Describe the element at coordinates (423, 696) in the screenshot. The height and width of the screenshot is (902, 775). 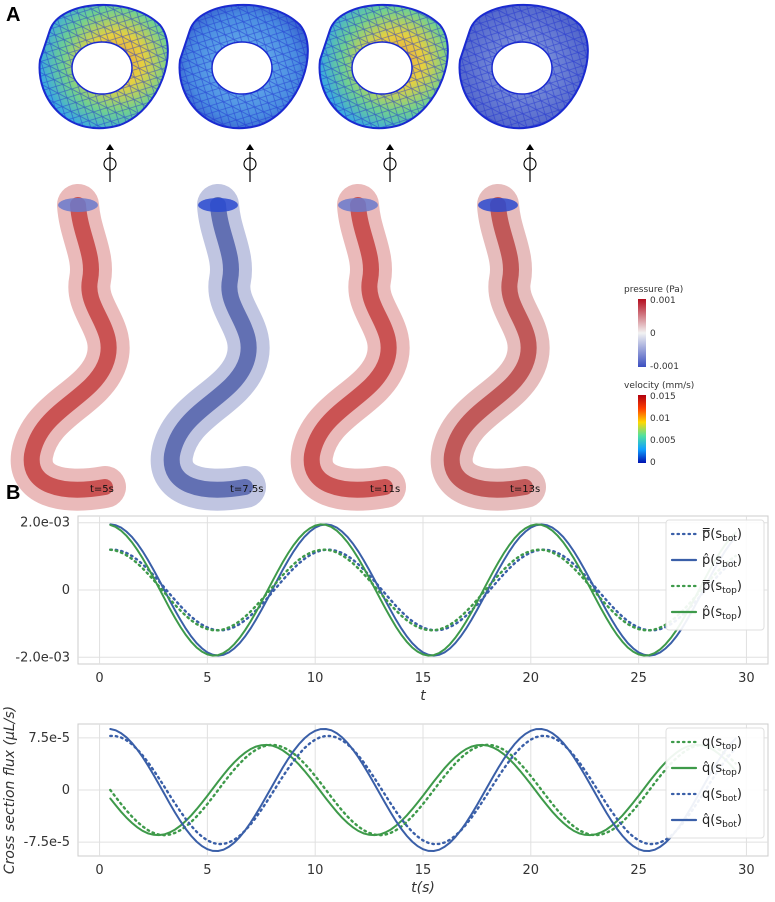
I see `x-axis-label: t` at that location.